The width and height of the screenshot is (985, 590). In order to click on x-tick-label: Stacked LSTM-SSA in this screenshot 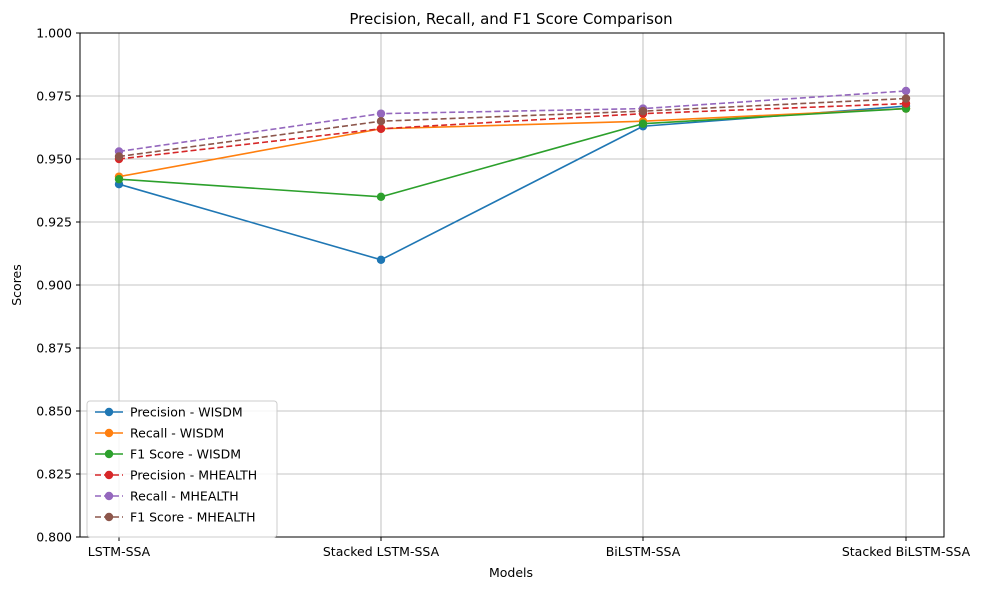, I will do `click(381, 551)`.